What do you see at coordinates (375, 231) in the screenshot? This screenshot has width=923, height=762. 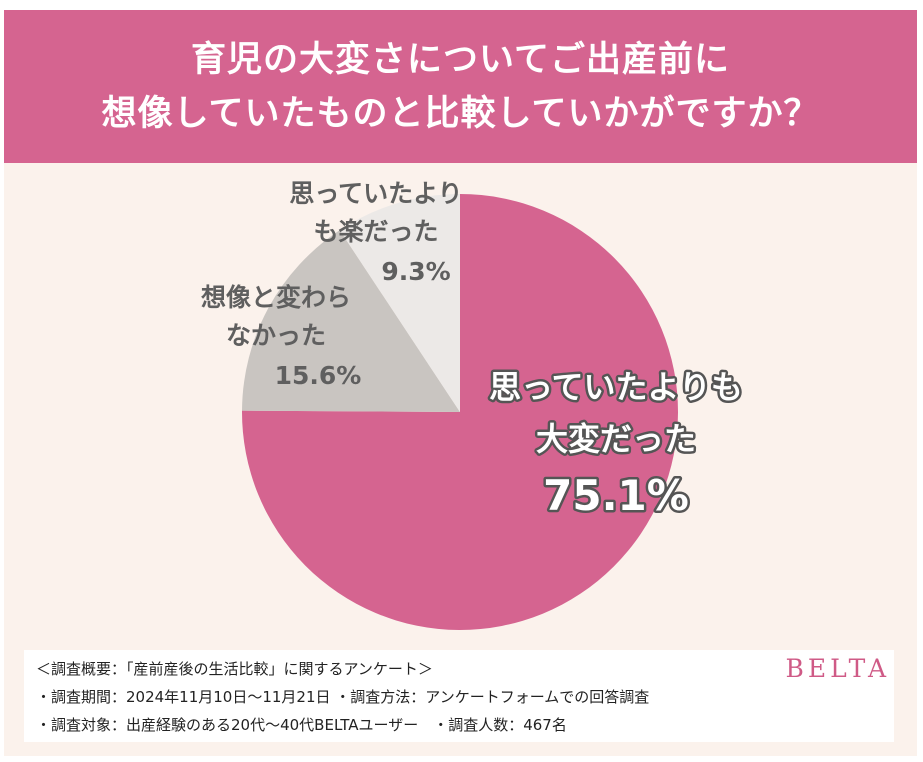 I see `slice-label-easy-line2: も楽だった` at bounding box center [375, 231].